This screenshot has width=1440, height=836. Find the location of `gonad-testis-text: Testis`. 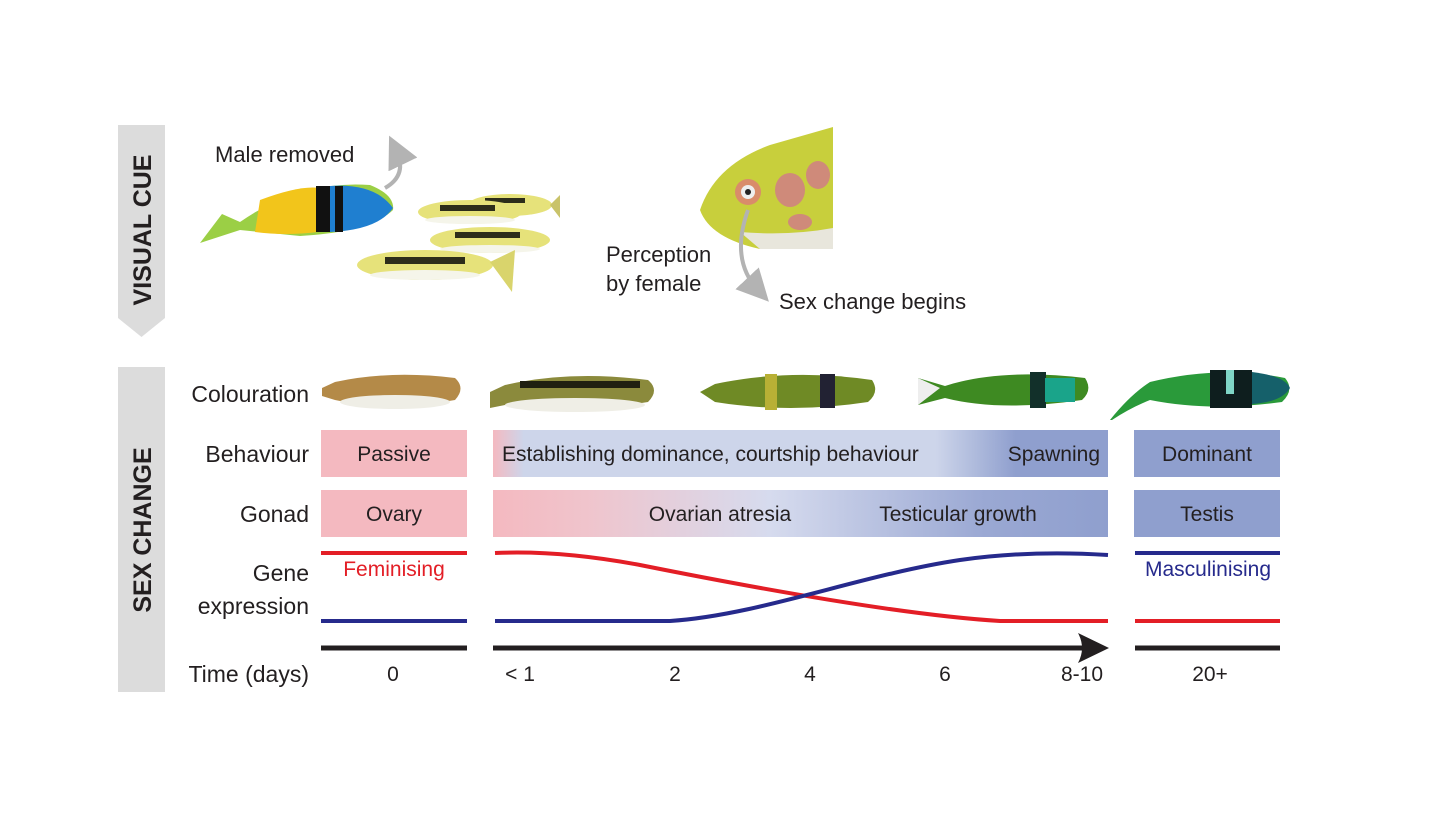

gonad-testis-text: Testis is located at coordinates (1207, 514).